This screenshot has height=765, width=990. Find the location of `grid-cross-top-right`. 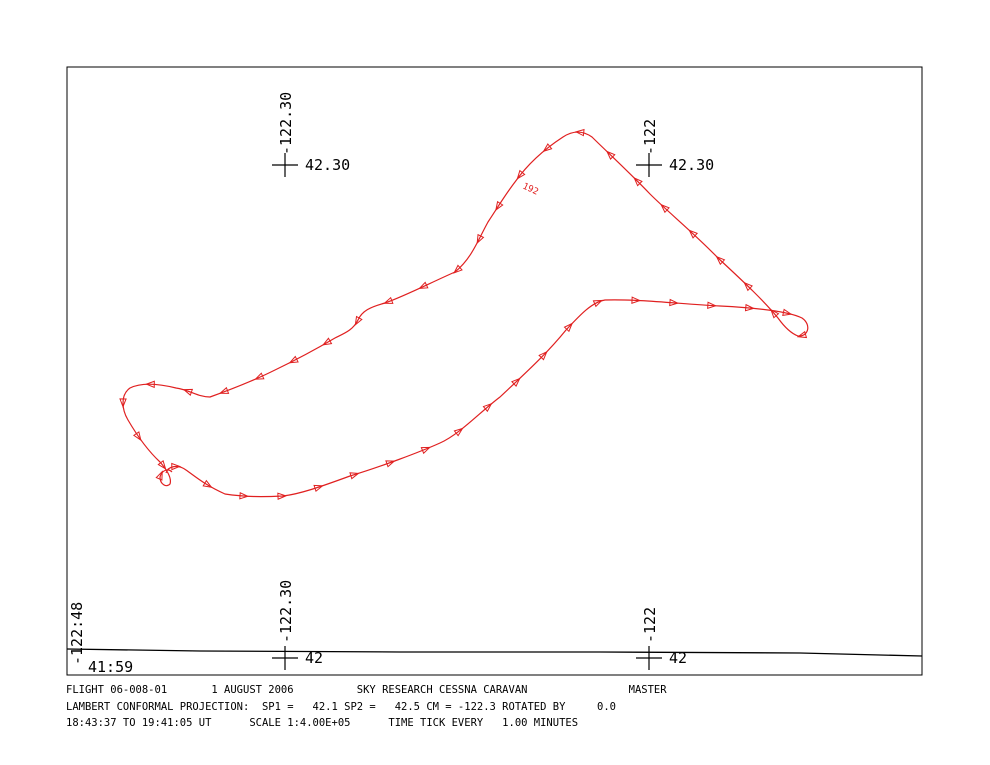

grid-cross-top-right is located at coordinates (649, 165).